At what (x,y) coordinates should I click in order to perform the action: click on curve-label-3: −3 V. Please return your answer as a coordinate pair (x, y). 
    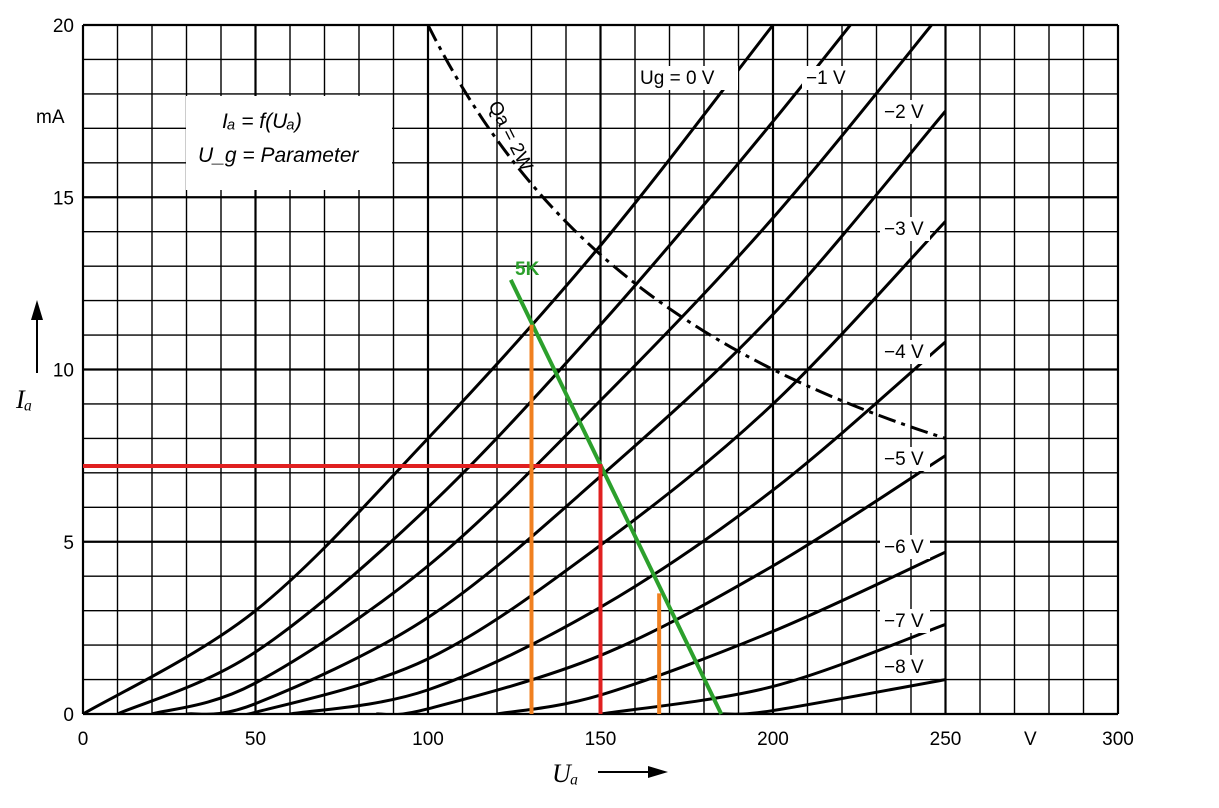
    Looking at the image, I should click on (904, 229).